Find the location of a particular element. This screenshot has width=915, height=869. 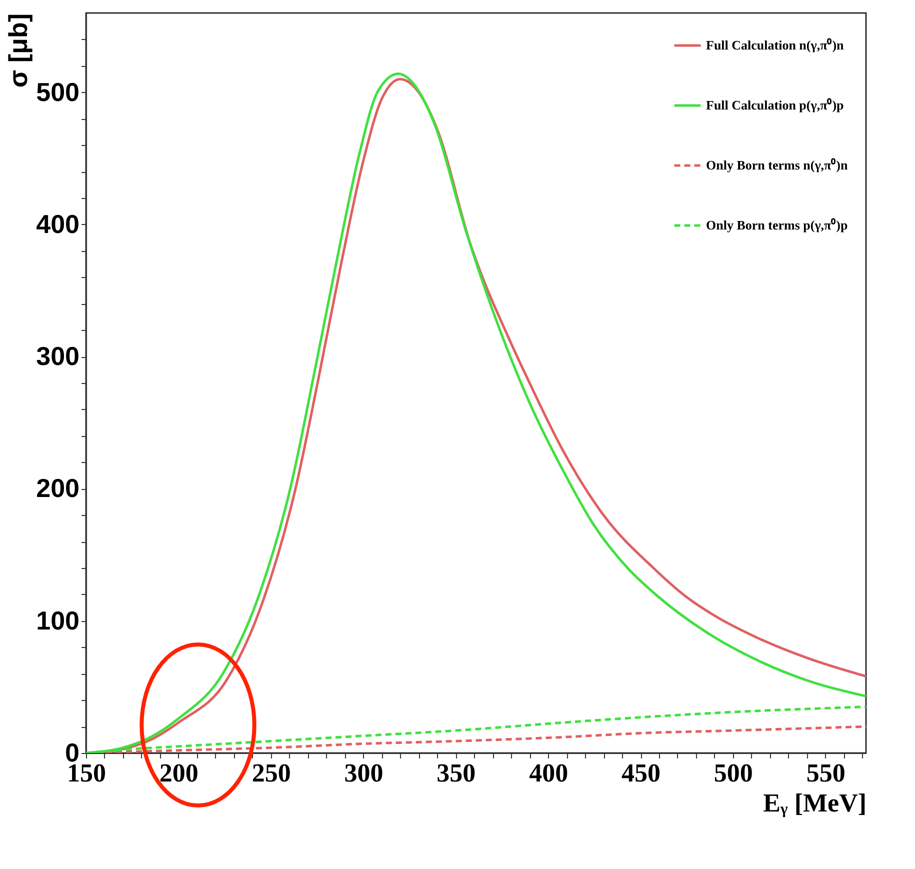

x-tick-label: 300 is located at coordinates (364, 773).